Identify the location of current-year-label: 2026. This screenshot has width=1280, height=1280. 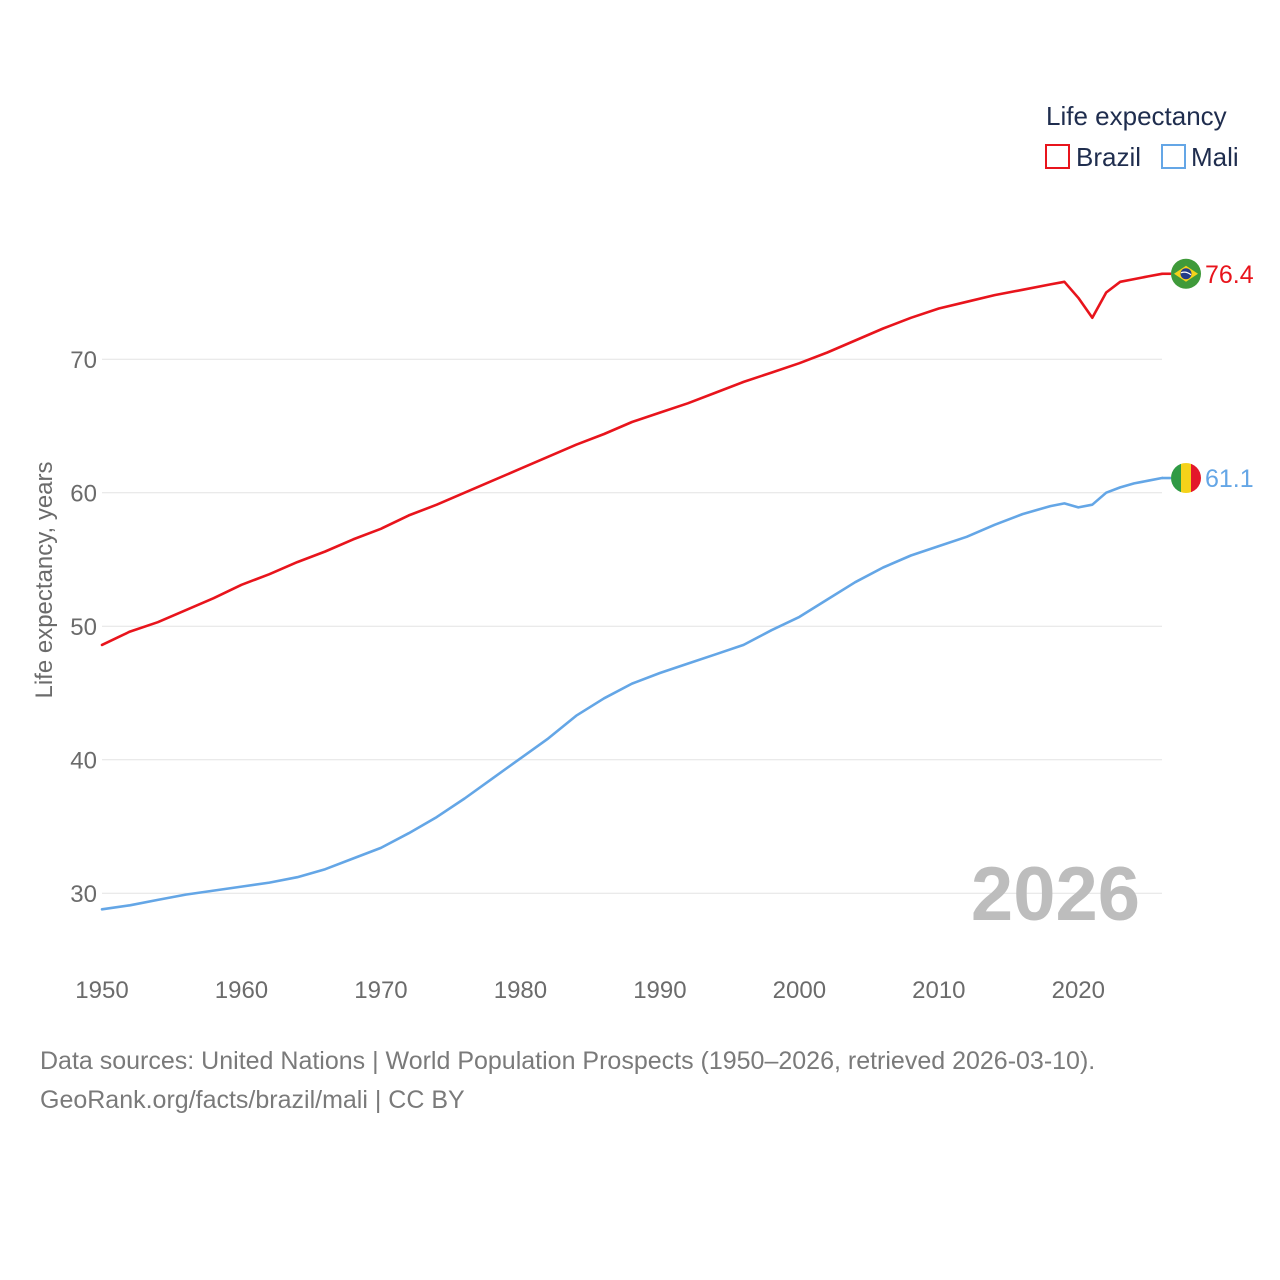
(1055, 894).